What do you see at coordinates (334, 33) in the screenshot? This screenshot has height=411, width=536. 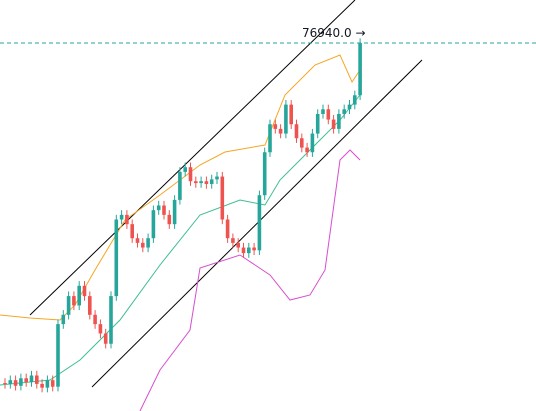 I see `price-label: 76940.0 →` at bounding box center [334, 33].